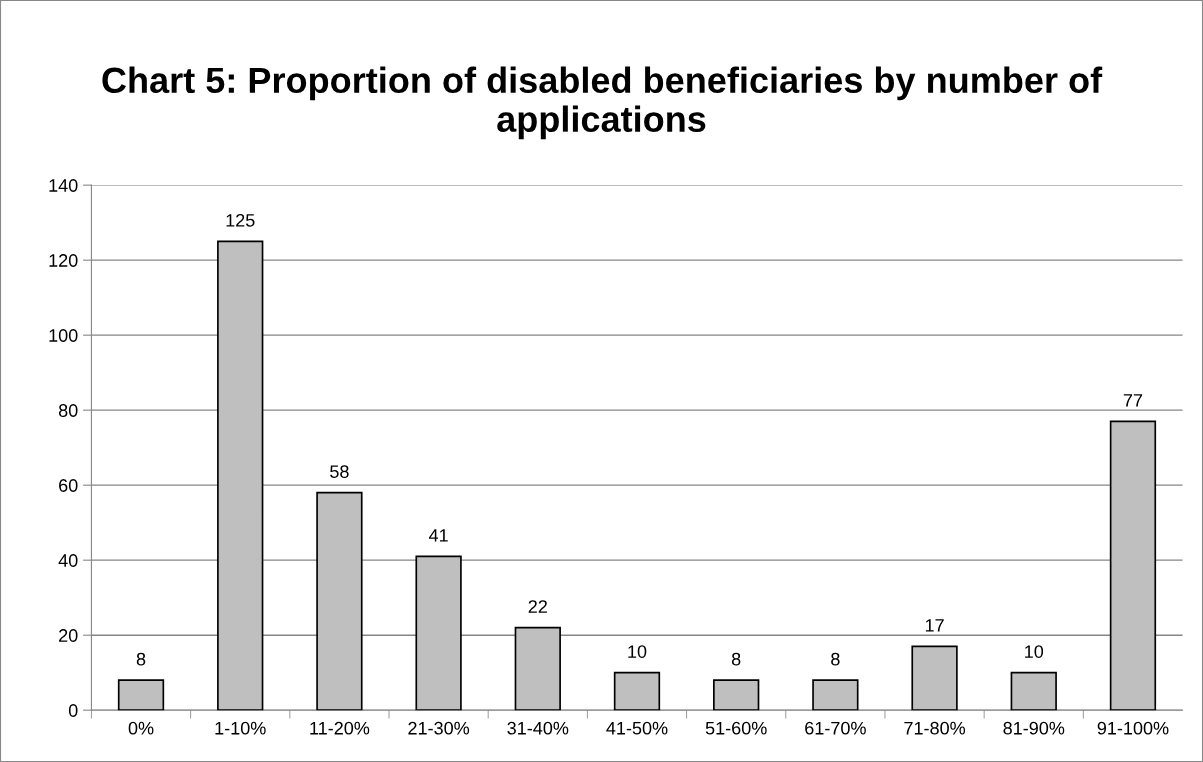 Image resolution: width=1203 pixels, height=762 pixels. What do you see at coordinates (439, 728) in the screenshot?
I see `x-tick-label: 21-30%` at bounding box center [439, 728].